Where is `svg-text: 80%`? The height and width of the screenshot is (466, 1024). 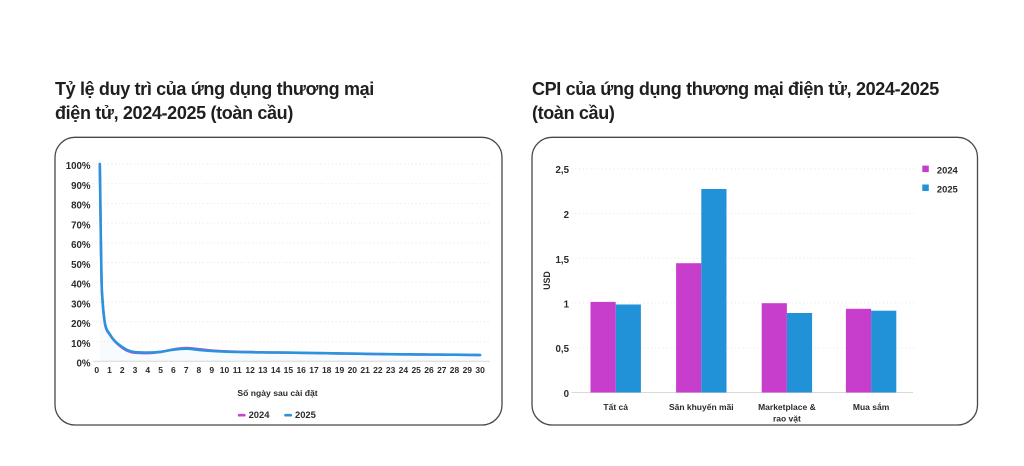 svg-text: 80% is located at coordinates (81, 206).